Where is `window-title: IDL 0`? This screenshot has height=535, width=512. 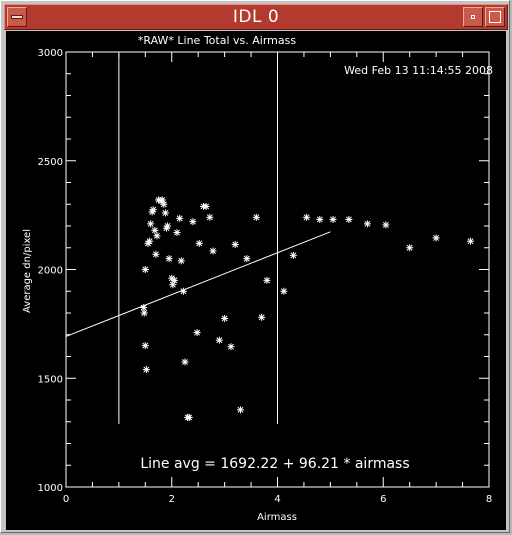
window-title: IDL 0 is located at coordinates (256, 17).